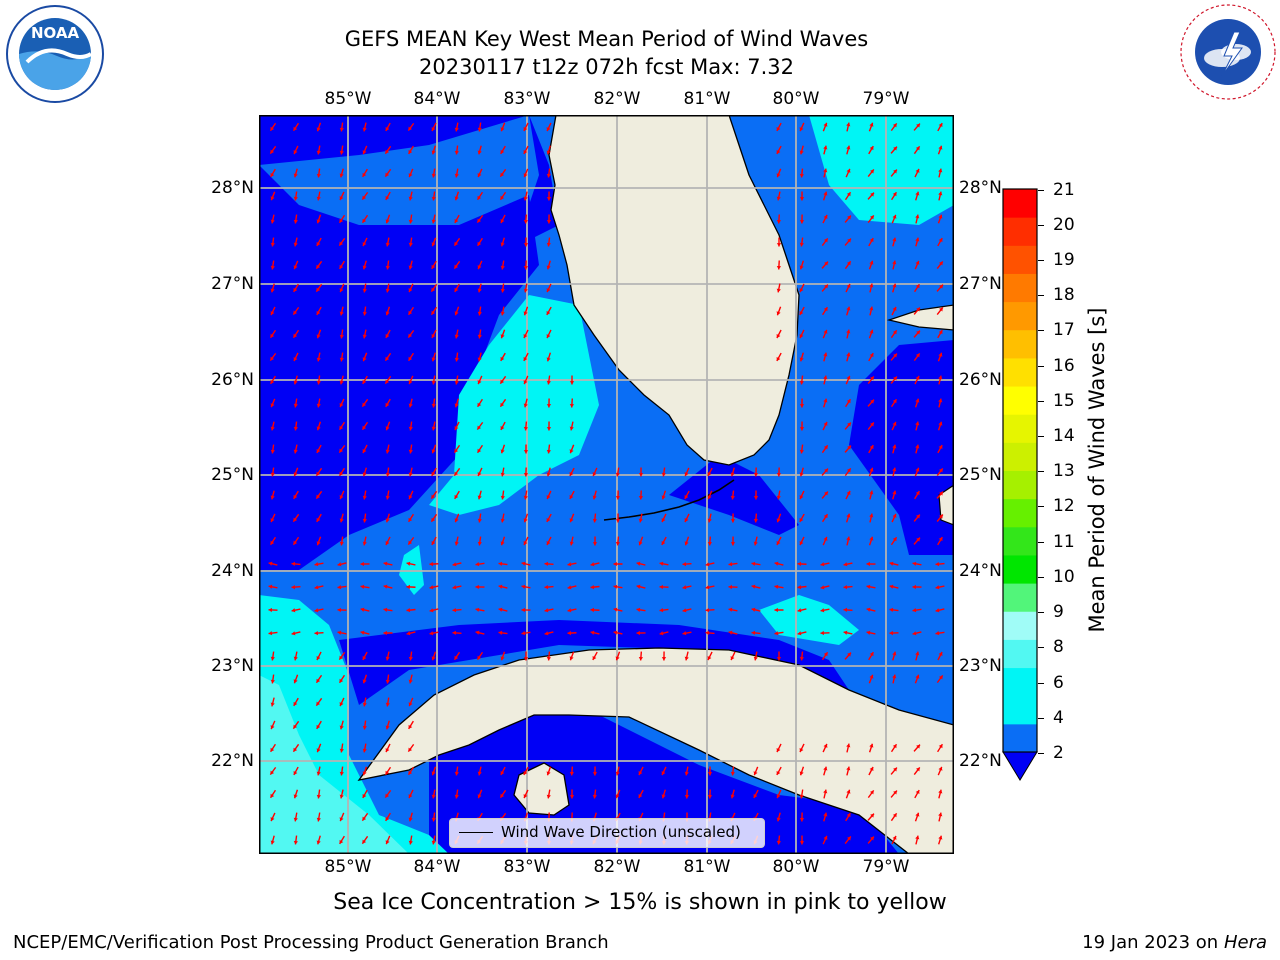 The width and height of the screenshot is (1280, 960). I want to click on colorbar-tick-label: 17, so click(1064, 330).